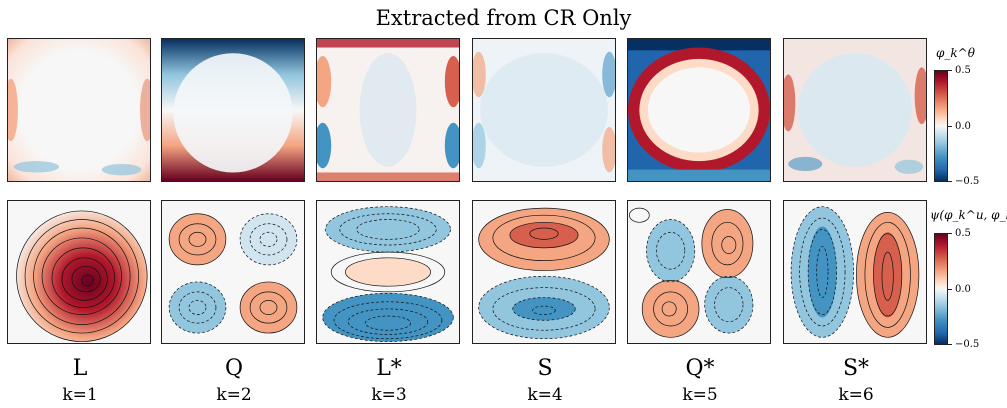 The image size is (1007, 408). What do you see at coordinates (700, 395) in the screenshot?
I see `mode-index-5: k=5` at bounding box center [700, 395].